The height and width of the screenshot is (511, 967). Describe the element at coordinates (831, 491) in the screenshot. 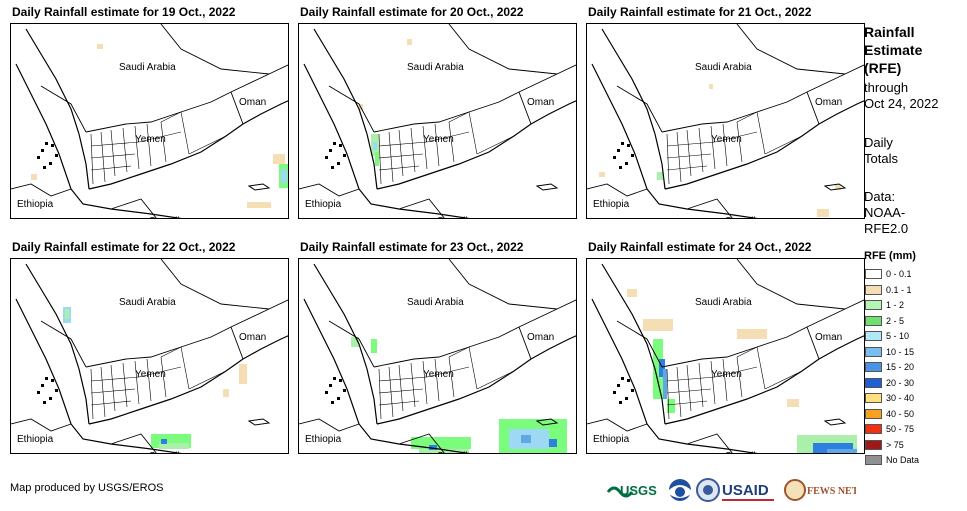

I see `svg-text: FEWS NET` at that location.